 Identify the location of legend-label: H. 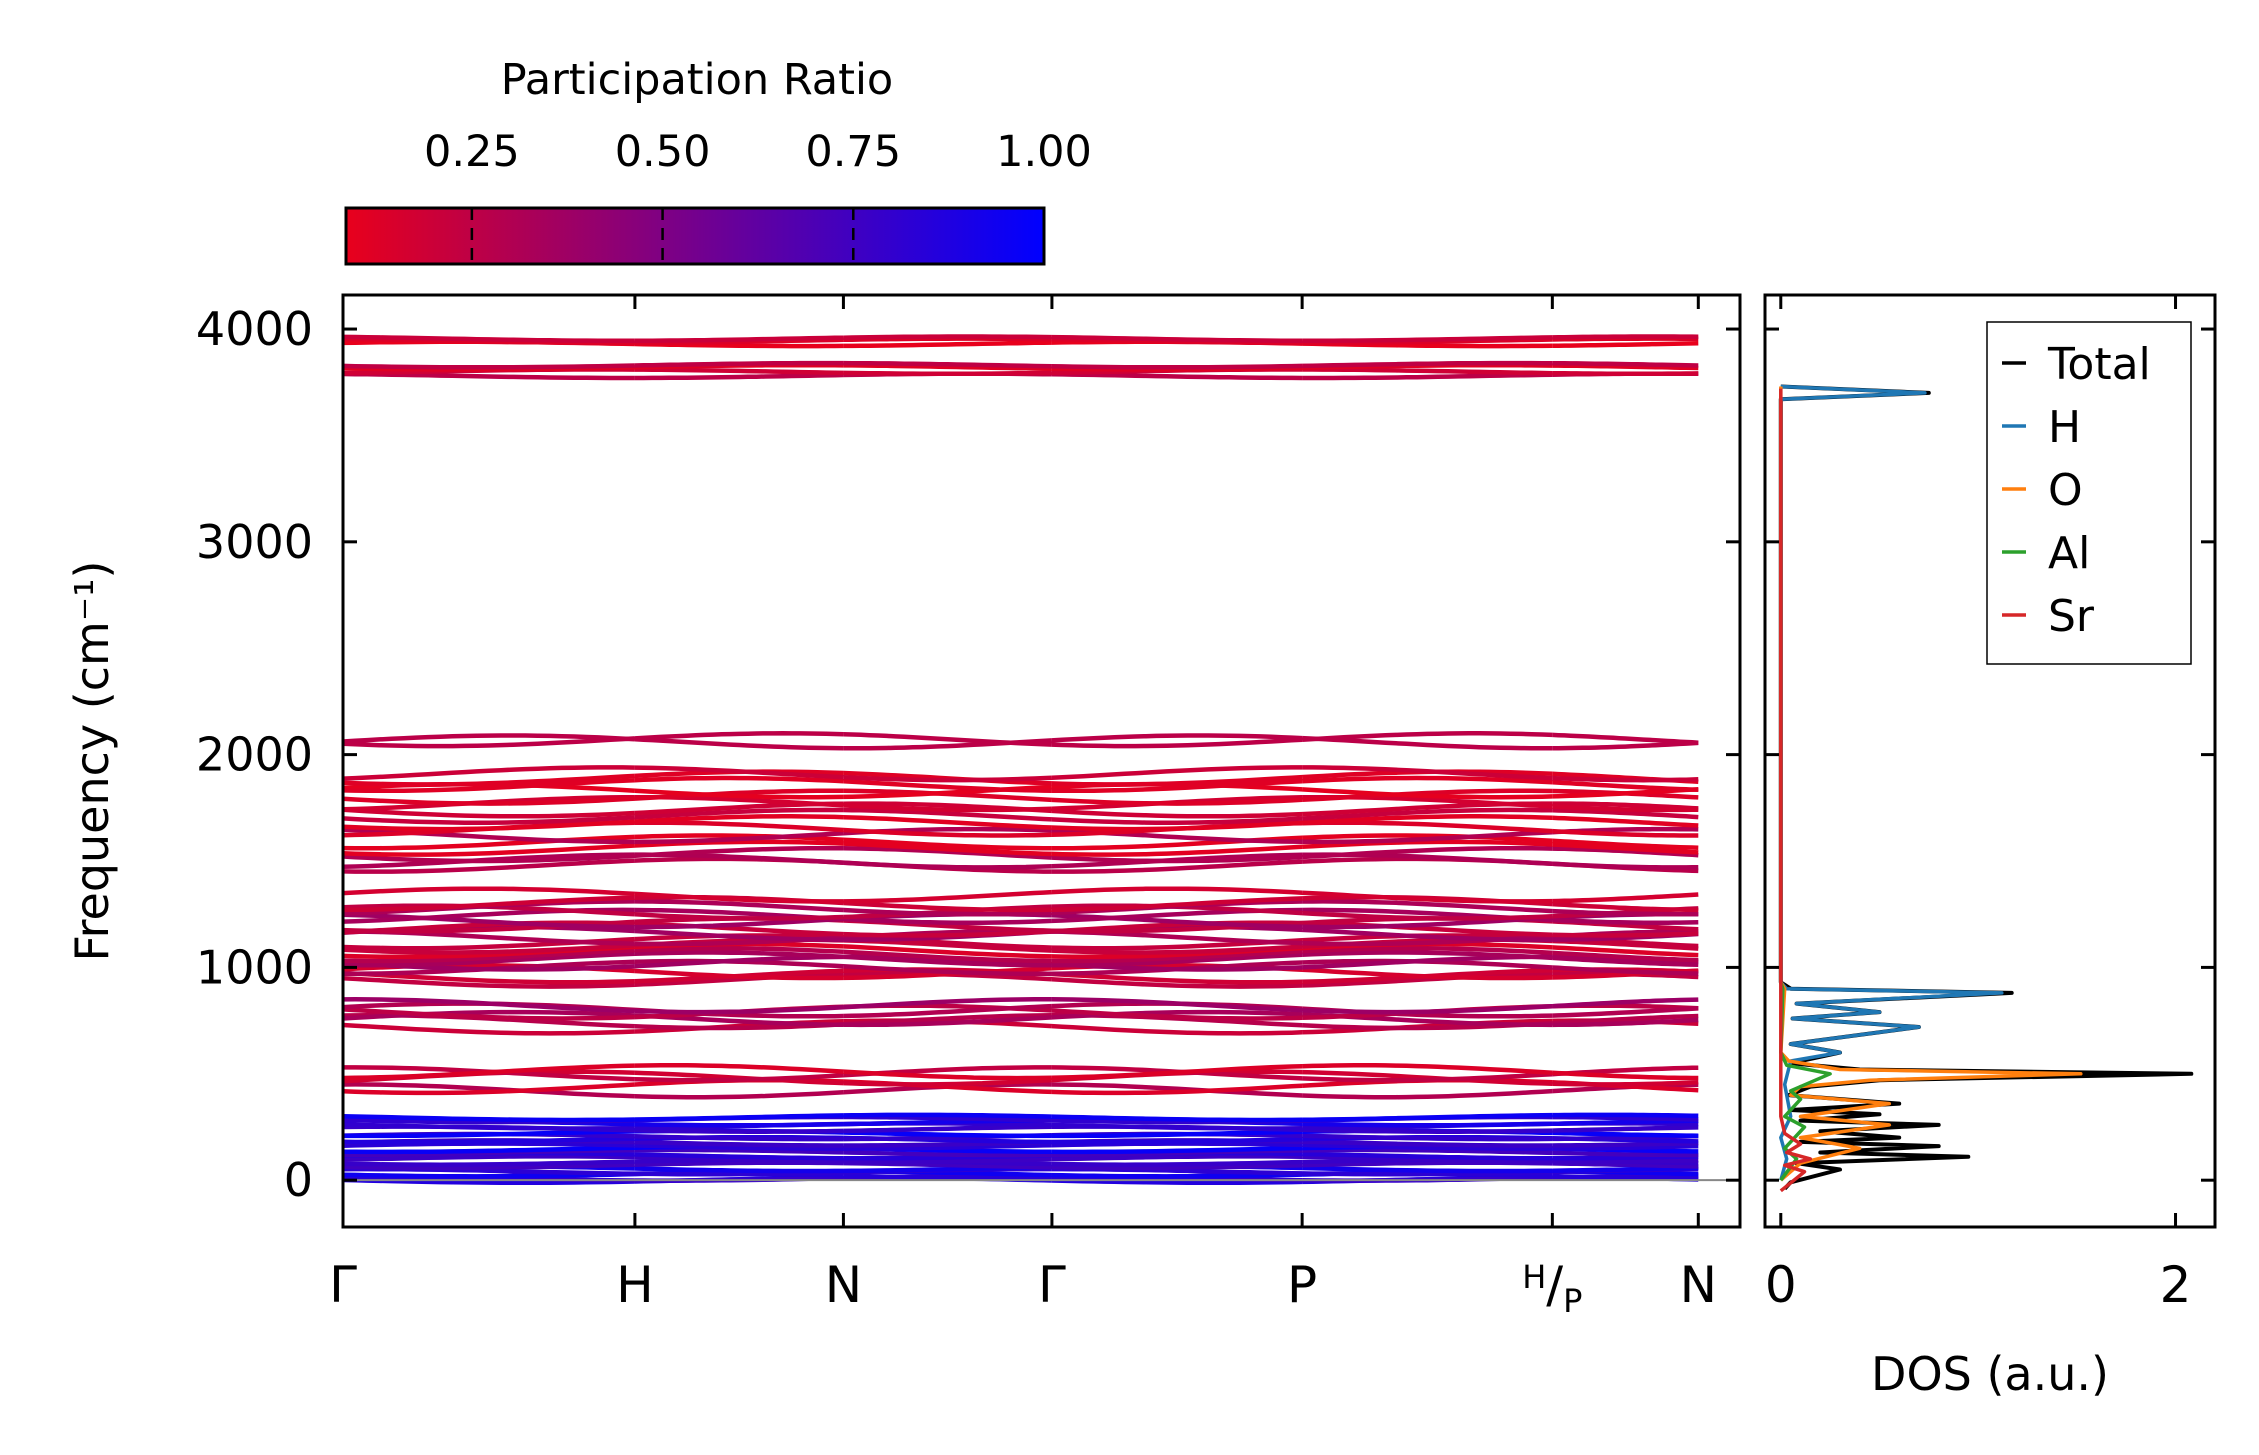
(2064, 427).